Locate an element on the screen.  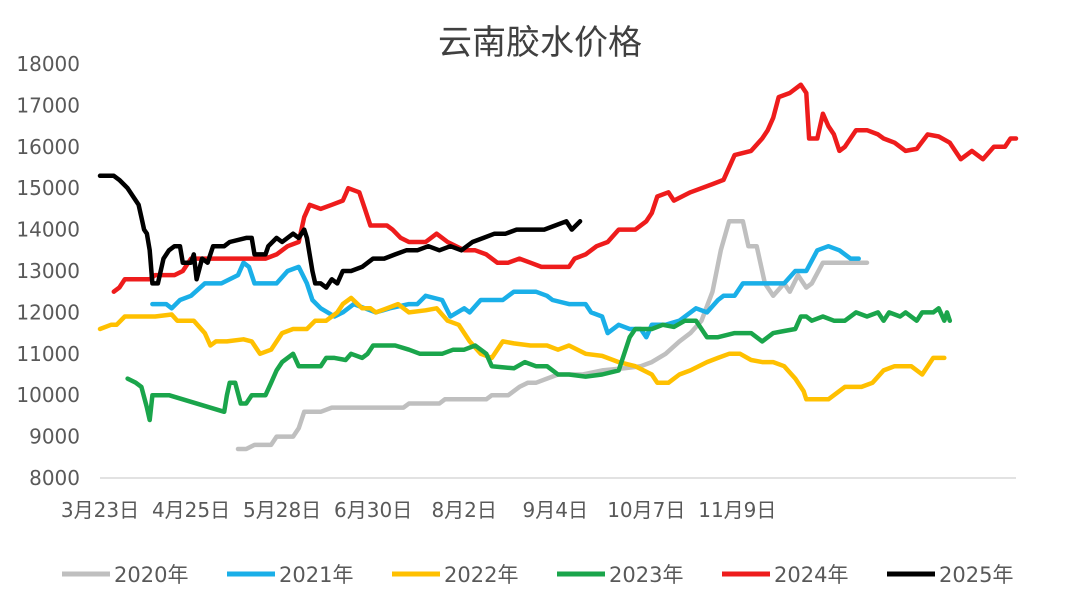
chart-title: 云南胶水价格 is located at coordinates (540, 43).